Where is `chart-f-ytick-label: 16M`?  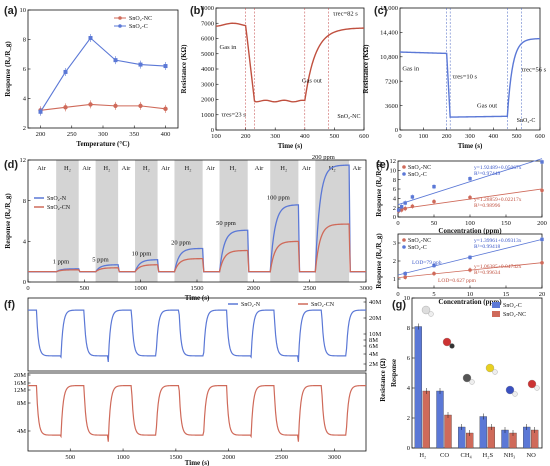
chart-f-ytick-label: 16M is located at coordinates (20, 383).